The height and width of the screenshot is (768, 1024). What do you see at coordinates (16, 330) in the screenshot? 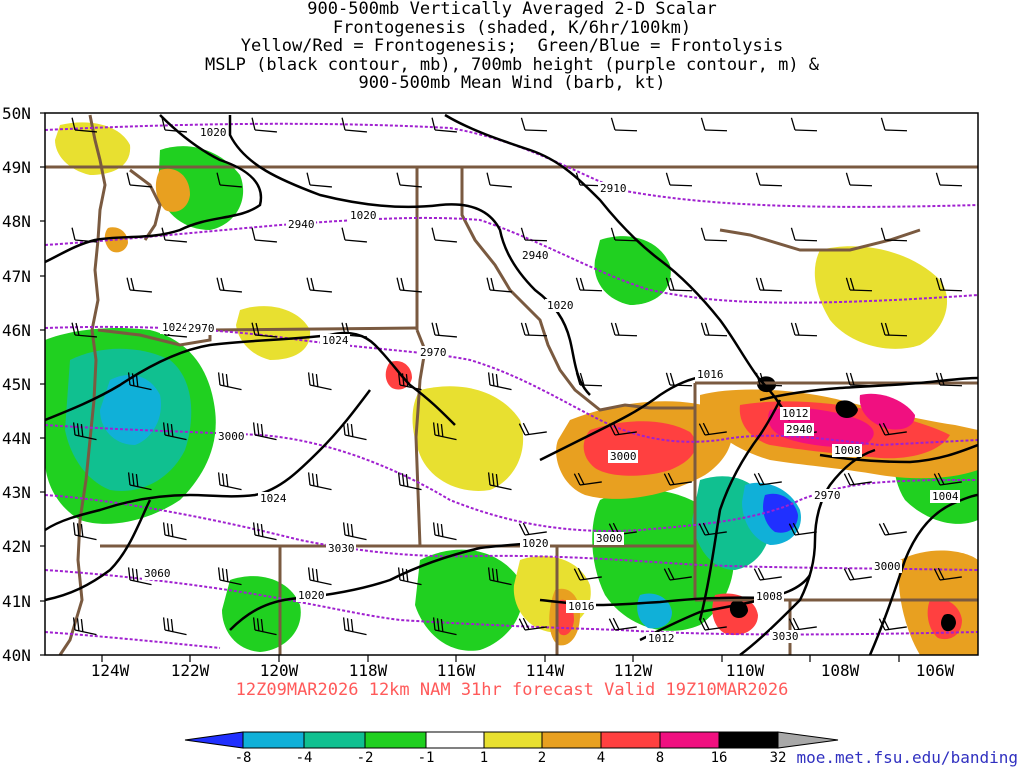
I see `lat-label: 46N` at bounding box center [16, 330].